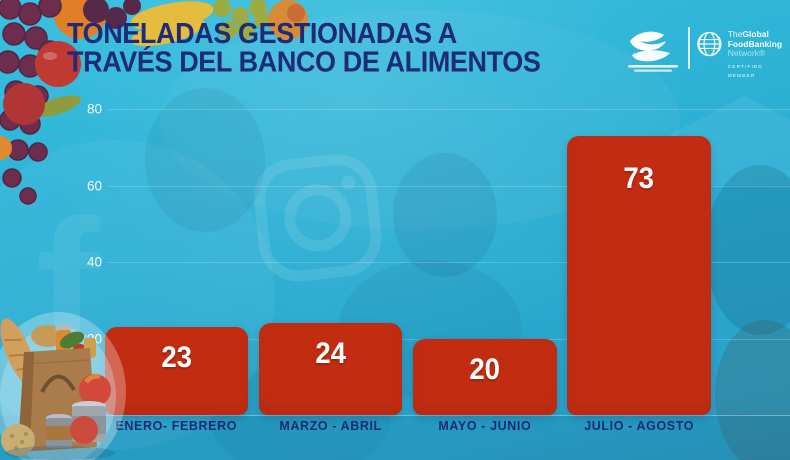  I want to click on gfn-network: Network®, so click(746, 53).